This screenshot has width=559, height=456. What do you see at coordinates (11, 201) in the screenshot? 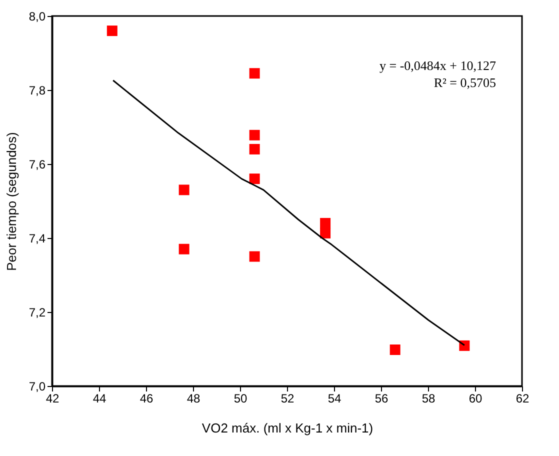
I see `y-axis-title: Peor tiempo (segundos)` at bounding box center [11, 201].